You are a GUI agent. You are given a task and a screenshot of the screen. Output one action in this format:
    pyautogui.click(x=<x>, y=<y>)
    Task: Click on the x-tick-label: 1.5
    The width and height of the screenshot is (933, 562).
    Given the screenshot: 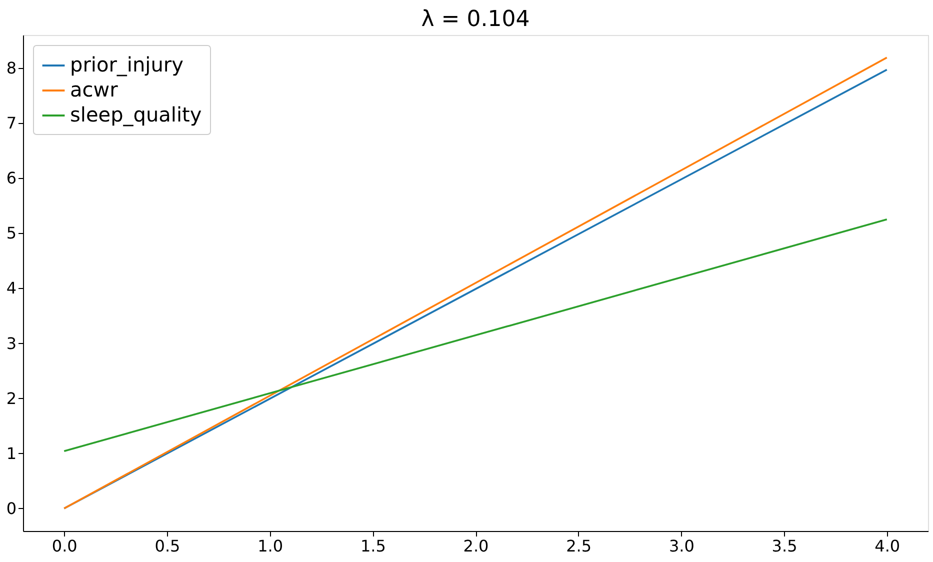 What is the action you would take?
    pyautogui.click(x=373, y=546)
    